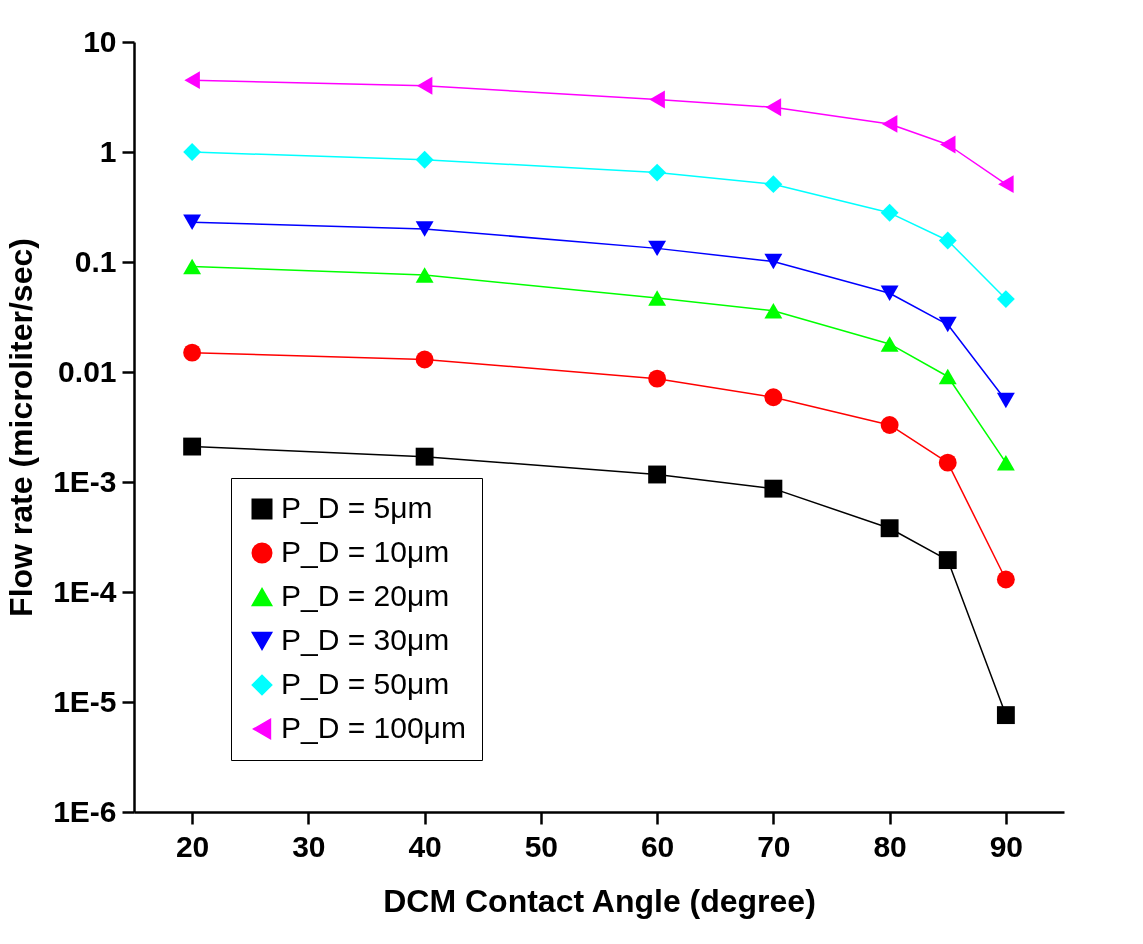  What do you see at coordinates (365, 683) in the screenshot?
I see `legend-label: P_D = 50μm` at bounding box center [365, 683].